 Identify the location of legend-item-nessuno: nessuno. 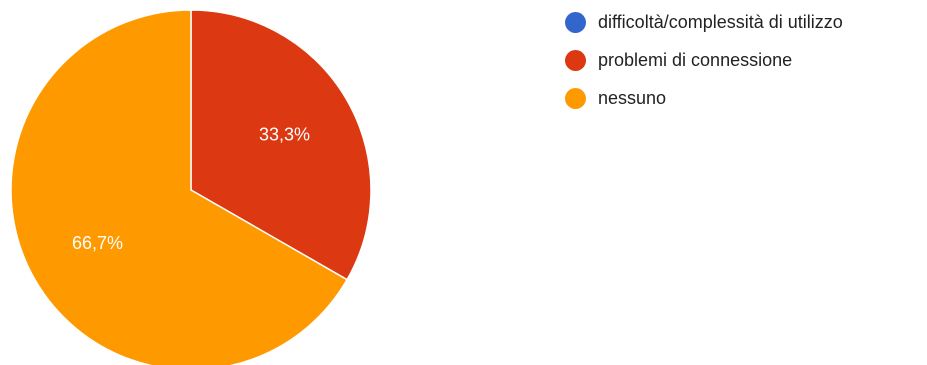
(704, 98).